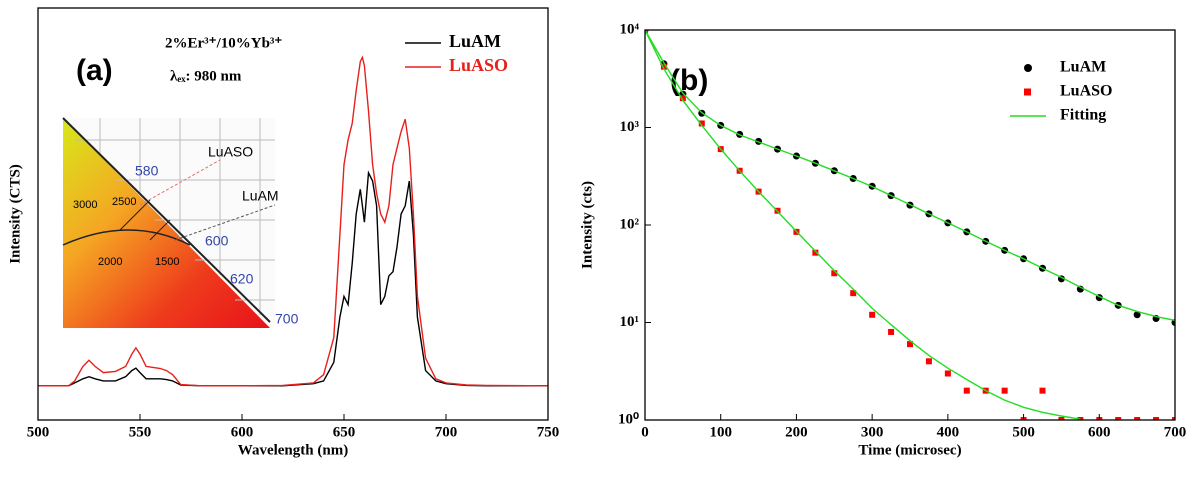 The width and height of the screenshot is (1193, 477). I want to click on inset-grid, so click(175, 216).